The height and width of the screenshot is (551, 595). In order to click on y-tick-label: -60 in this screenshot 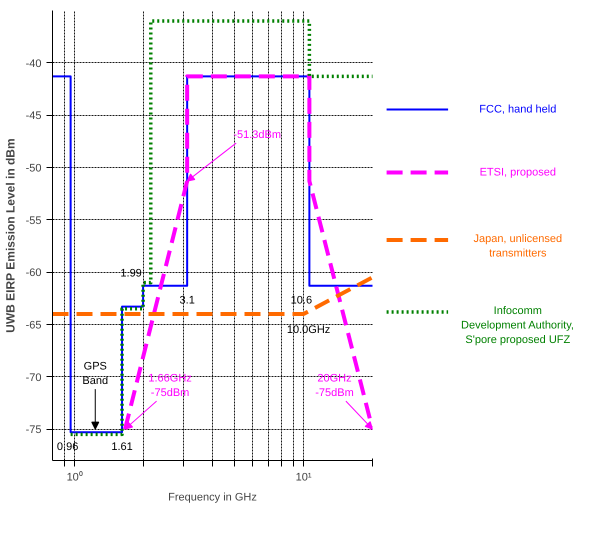, I will do `click(34, 273)`.